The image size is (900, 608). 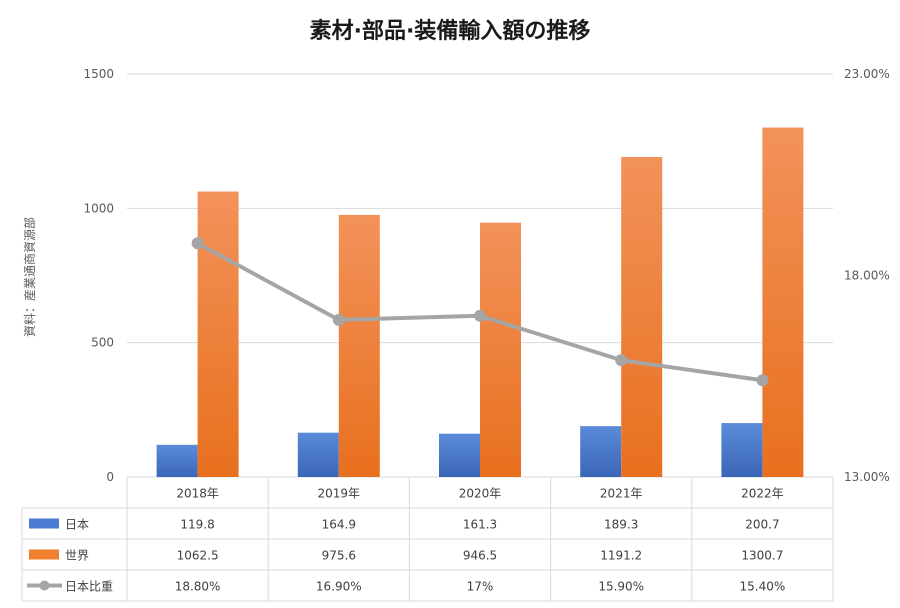 I want to click on y-right-tick-label: 13.00%, so click(x=867, y=477).